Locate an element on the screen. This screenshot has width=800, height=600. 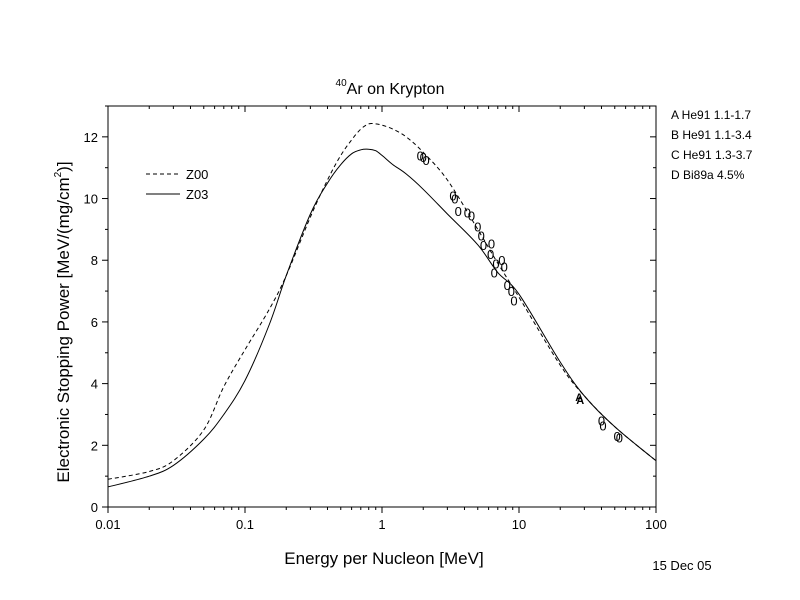
y-tick-label: 0 is located at coordinates (94, 507).